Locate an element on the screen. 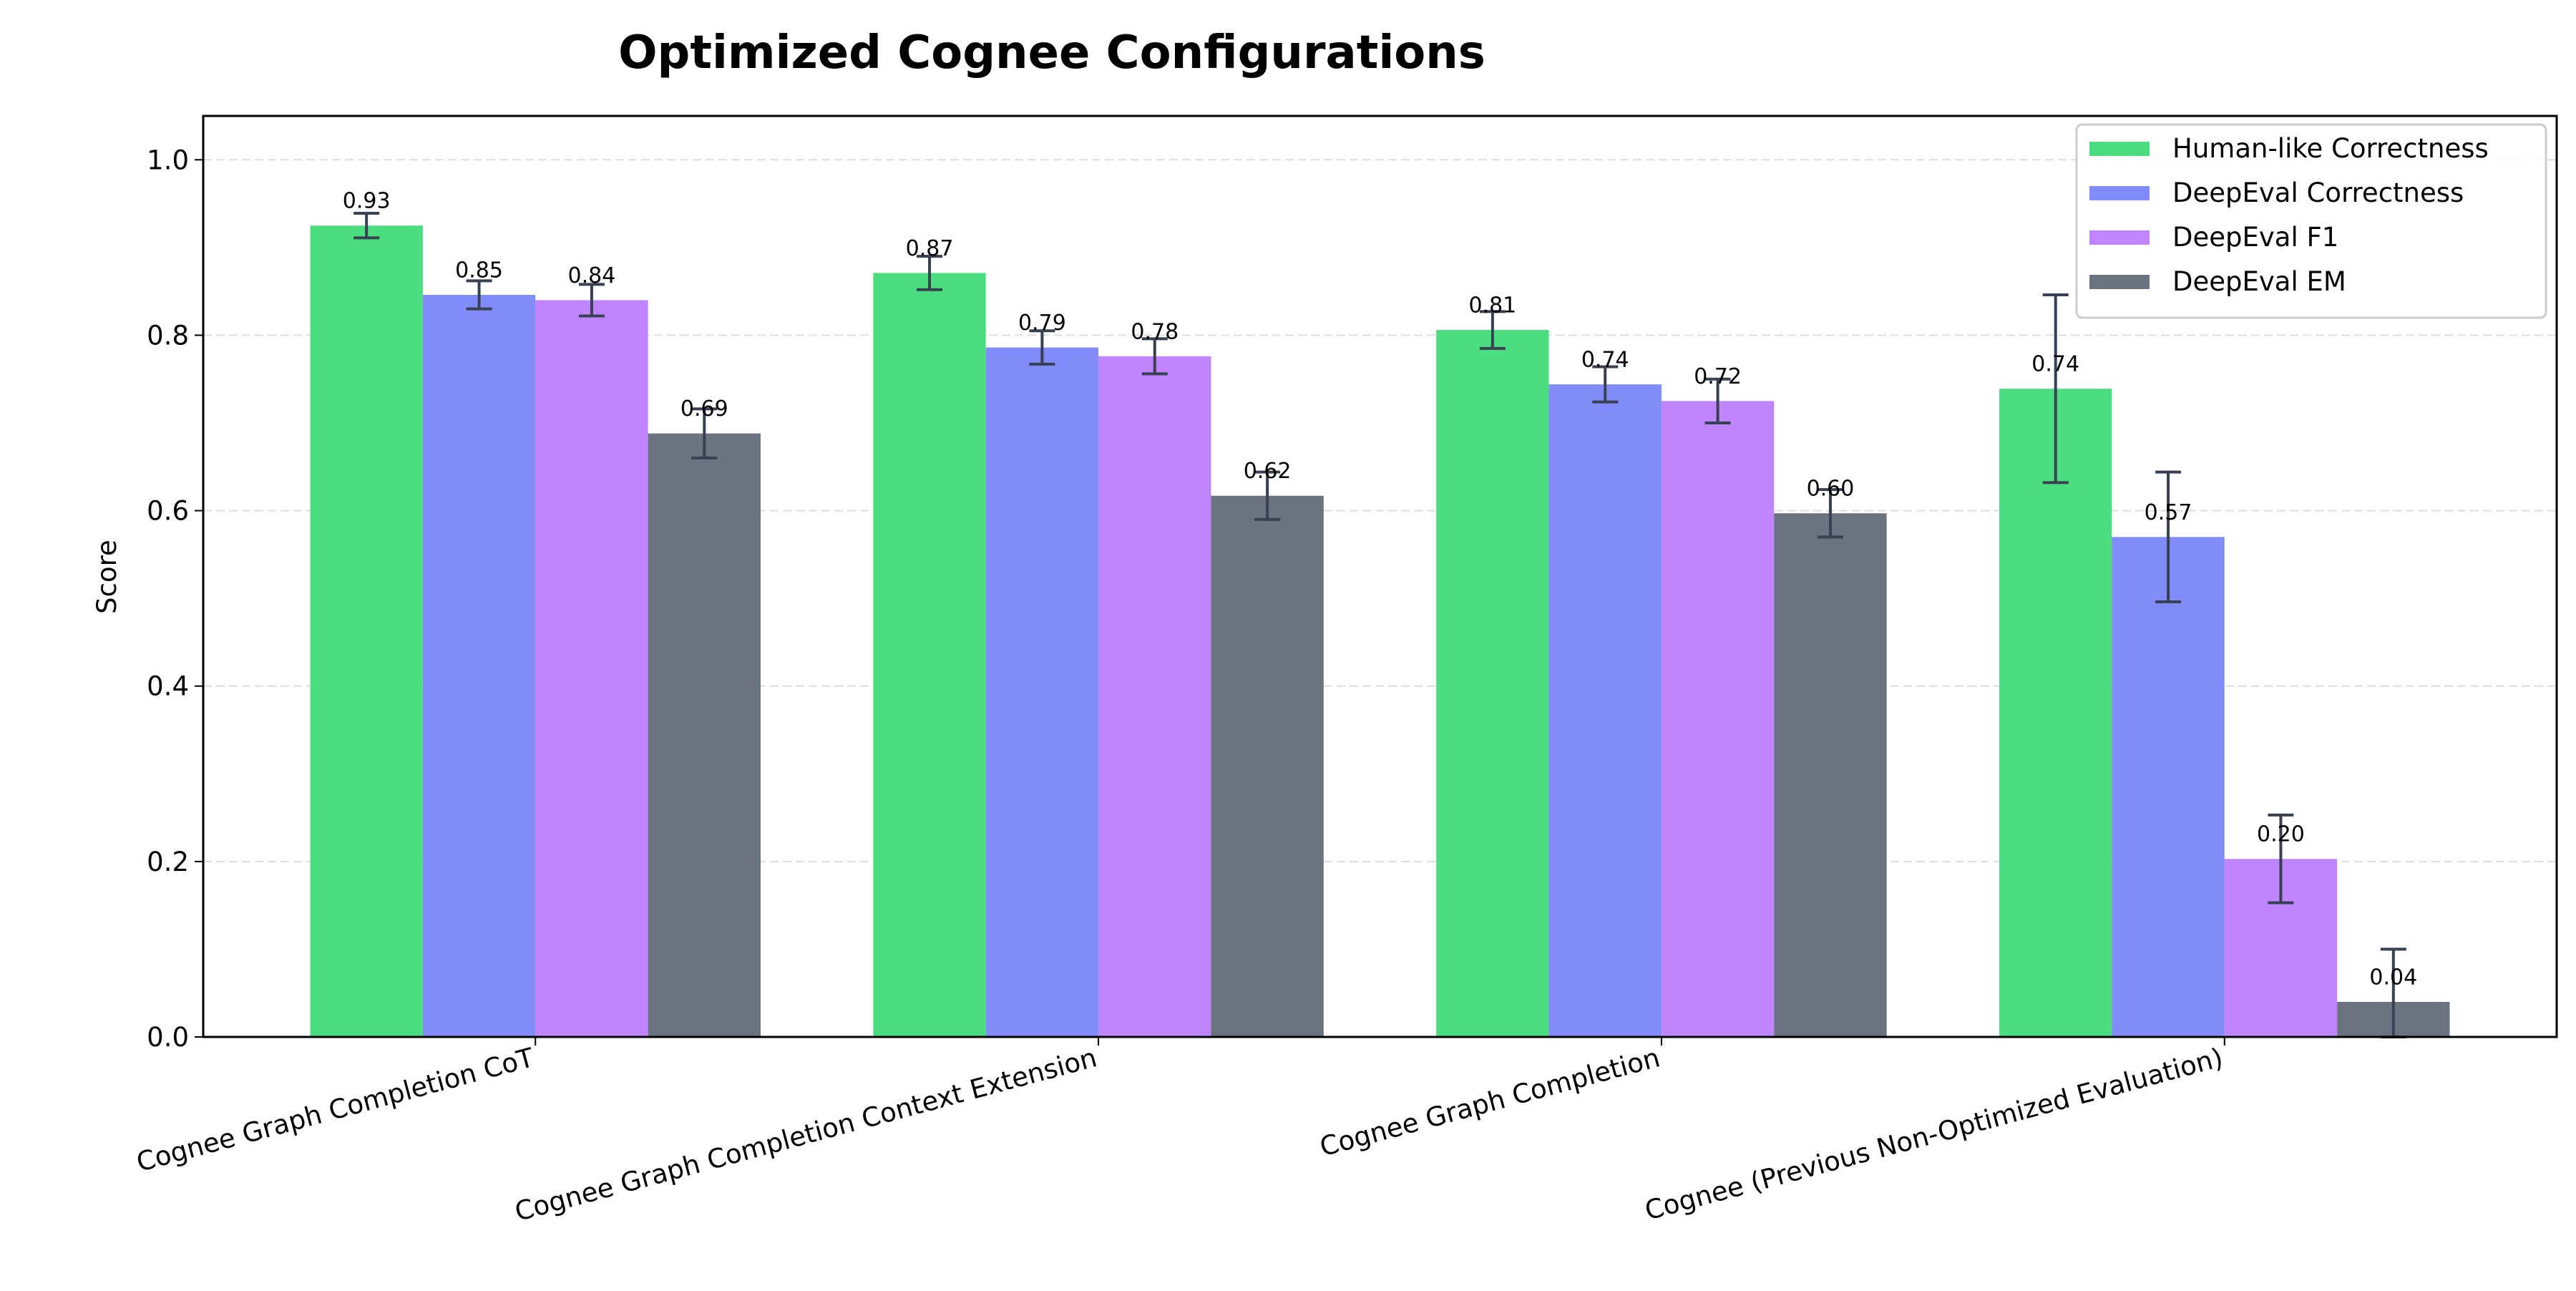 The image size is (2576, 1291). y-tick-label: 0.8 is located at coordinates (168, 335).